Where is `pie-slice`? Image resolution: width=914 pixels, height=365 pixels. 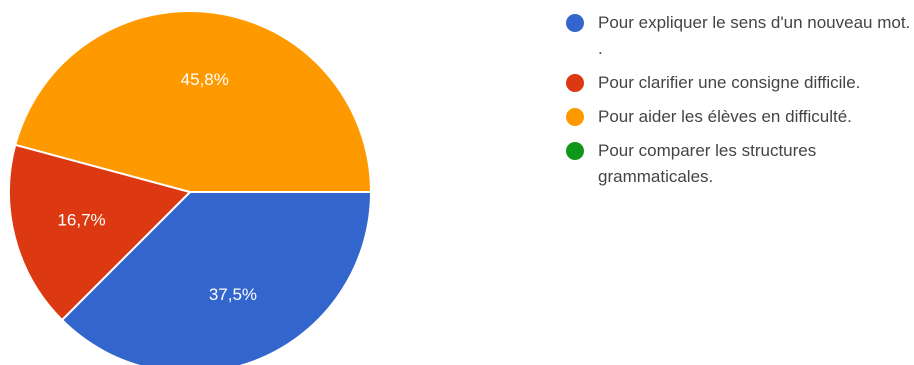
pie-slice is located at coordinates (100, 232).